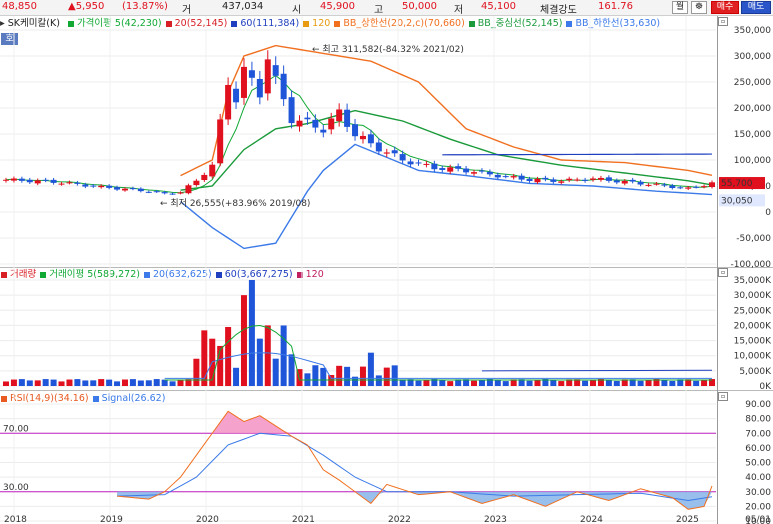 The width and height of the screenshot is (773, 524). What do you see at coordinates (314, 274) in the screenshot?
I see `volume-legend-item-4: 120` at bounding box center [314, 274].